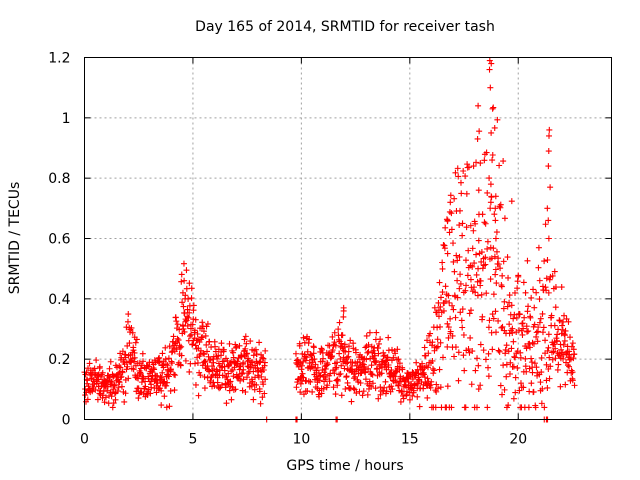 Image resolution: width=640 pixels, height=480 pixels. What do you see at coordinates (410, 440) in the screenshot?
I see `x-tick-label: 15` at bounding box center [410, 440].